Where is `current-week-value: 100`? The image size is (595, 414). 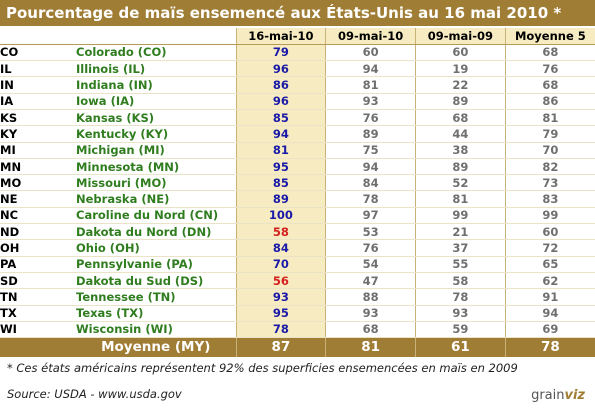
current-week-value: 100 is located at coordinates (280, 216).